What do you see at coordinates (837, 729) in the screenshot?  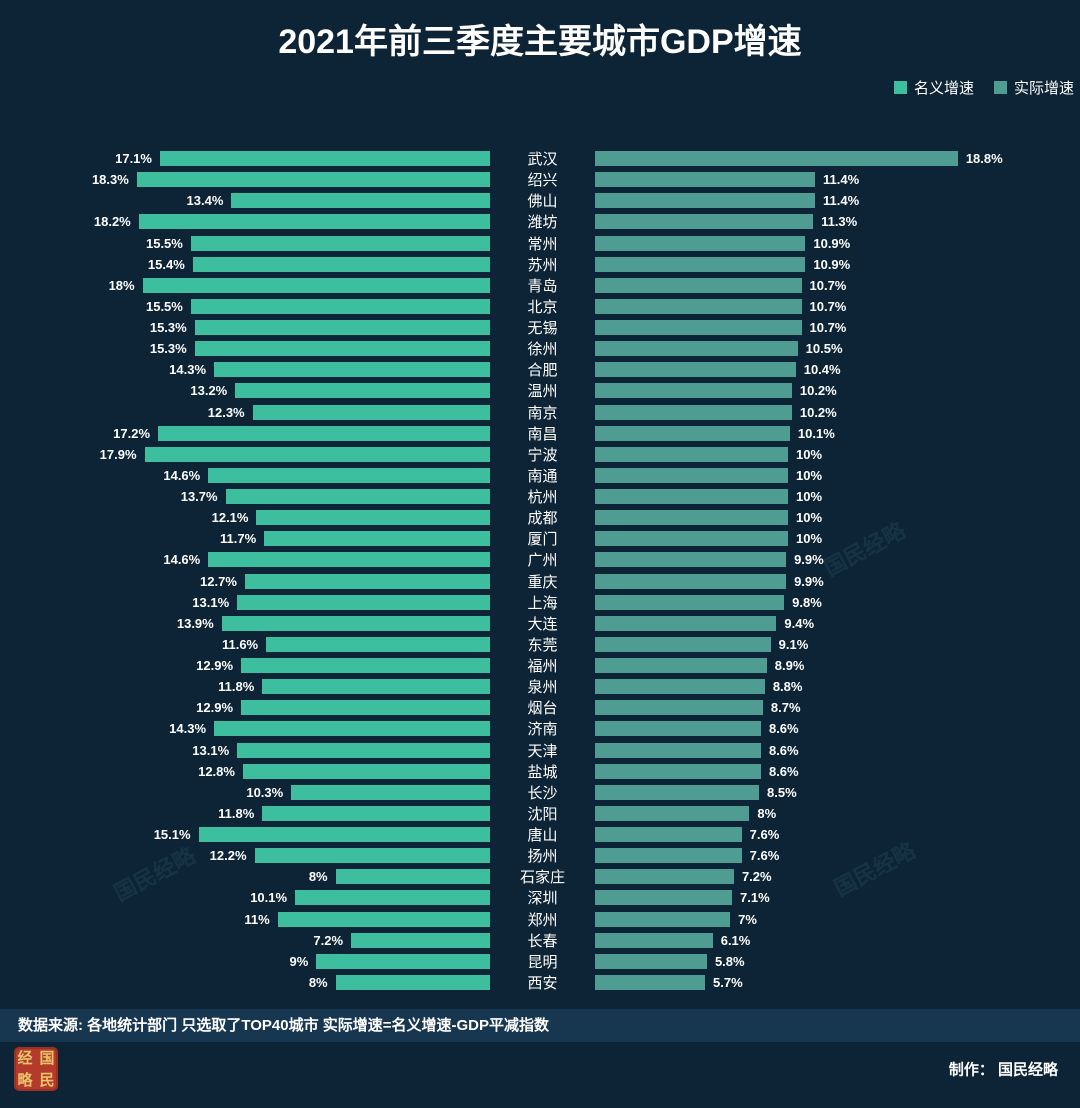 I see `real-cell: 8.6%` at bounding box center [837, 729].